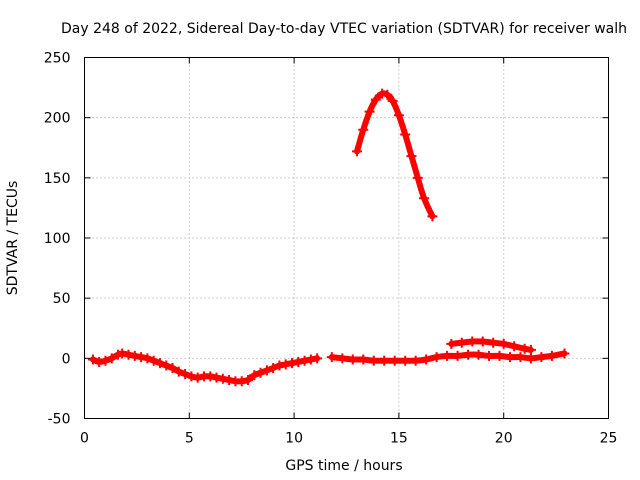 This screenshot has height=480, width=640. I want to click on x-tick-label: 20, so click(504, 439).